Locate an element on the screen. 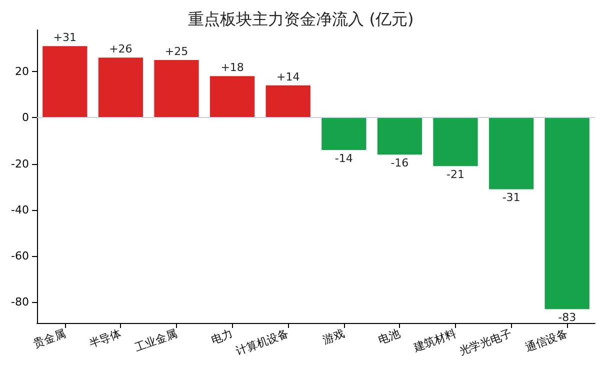 Image resolution: width=602 pixels, height=373 pixels. x-tick-label: 通信设备 is located at coordinates (547, 340).